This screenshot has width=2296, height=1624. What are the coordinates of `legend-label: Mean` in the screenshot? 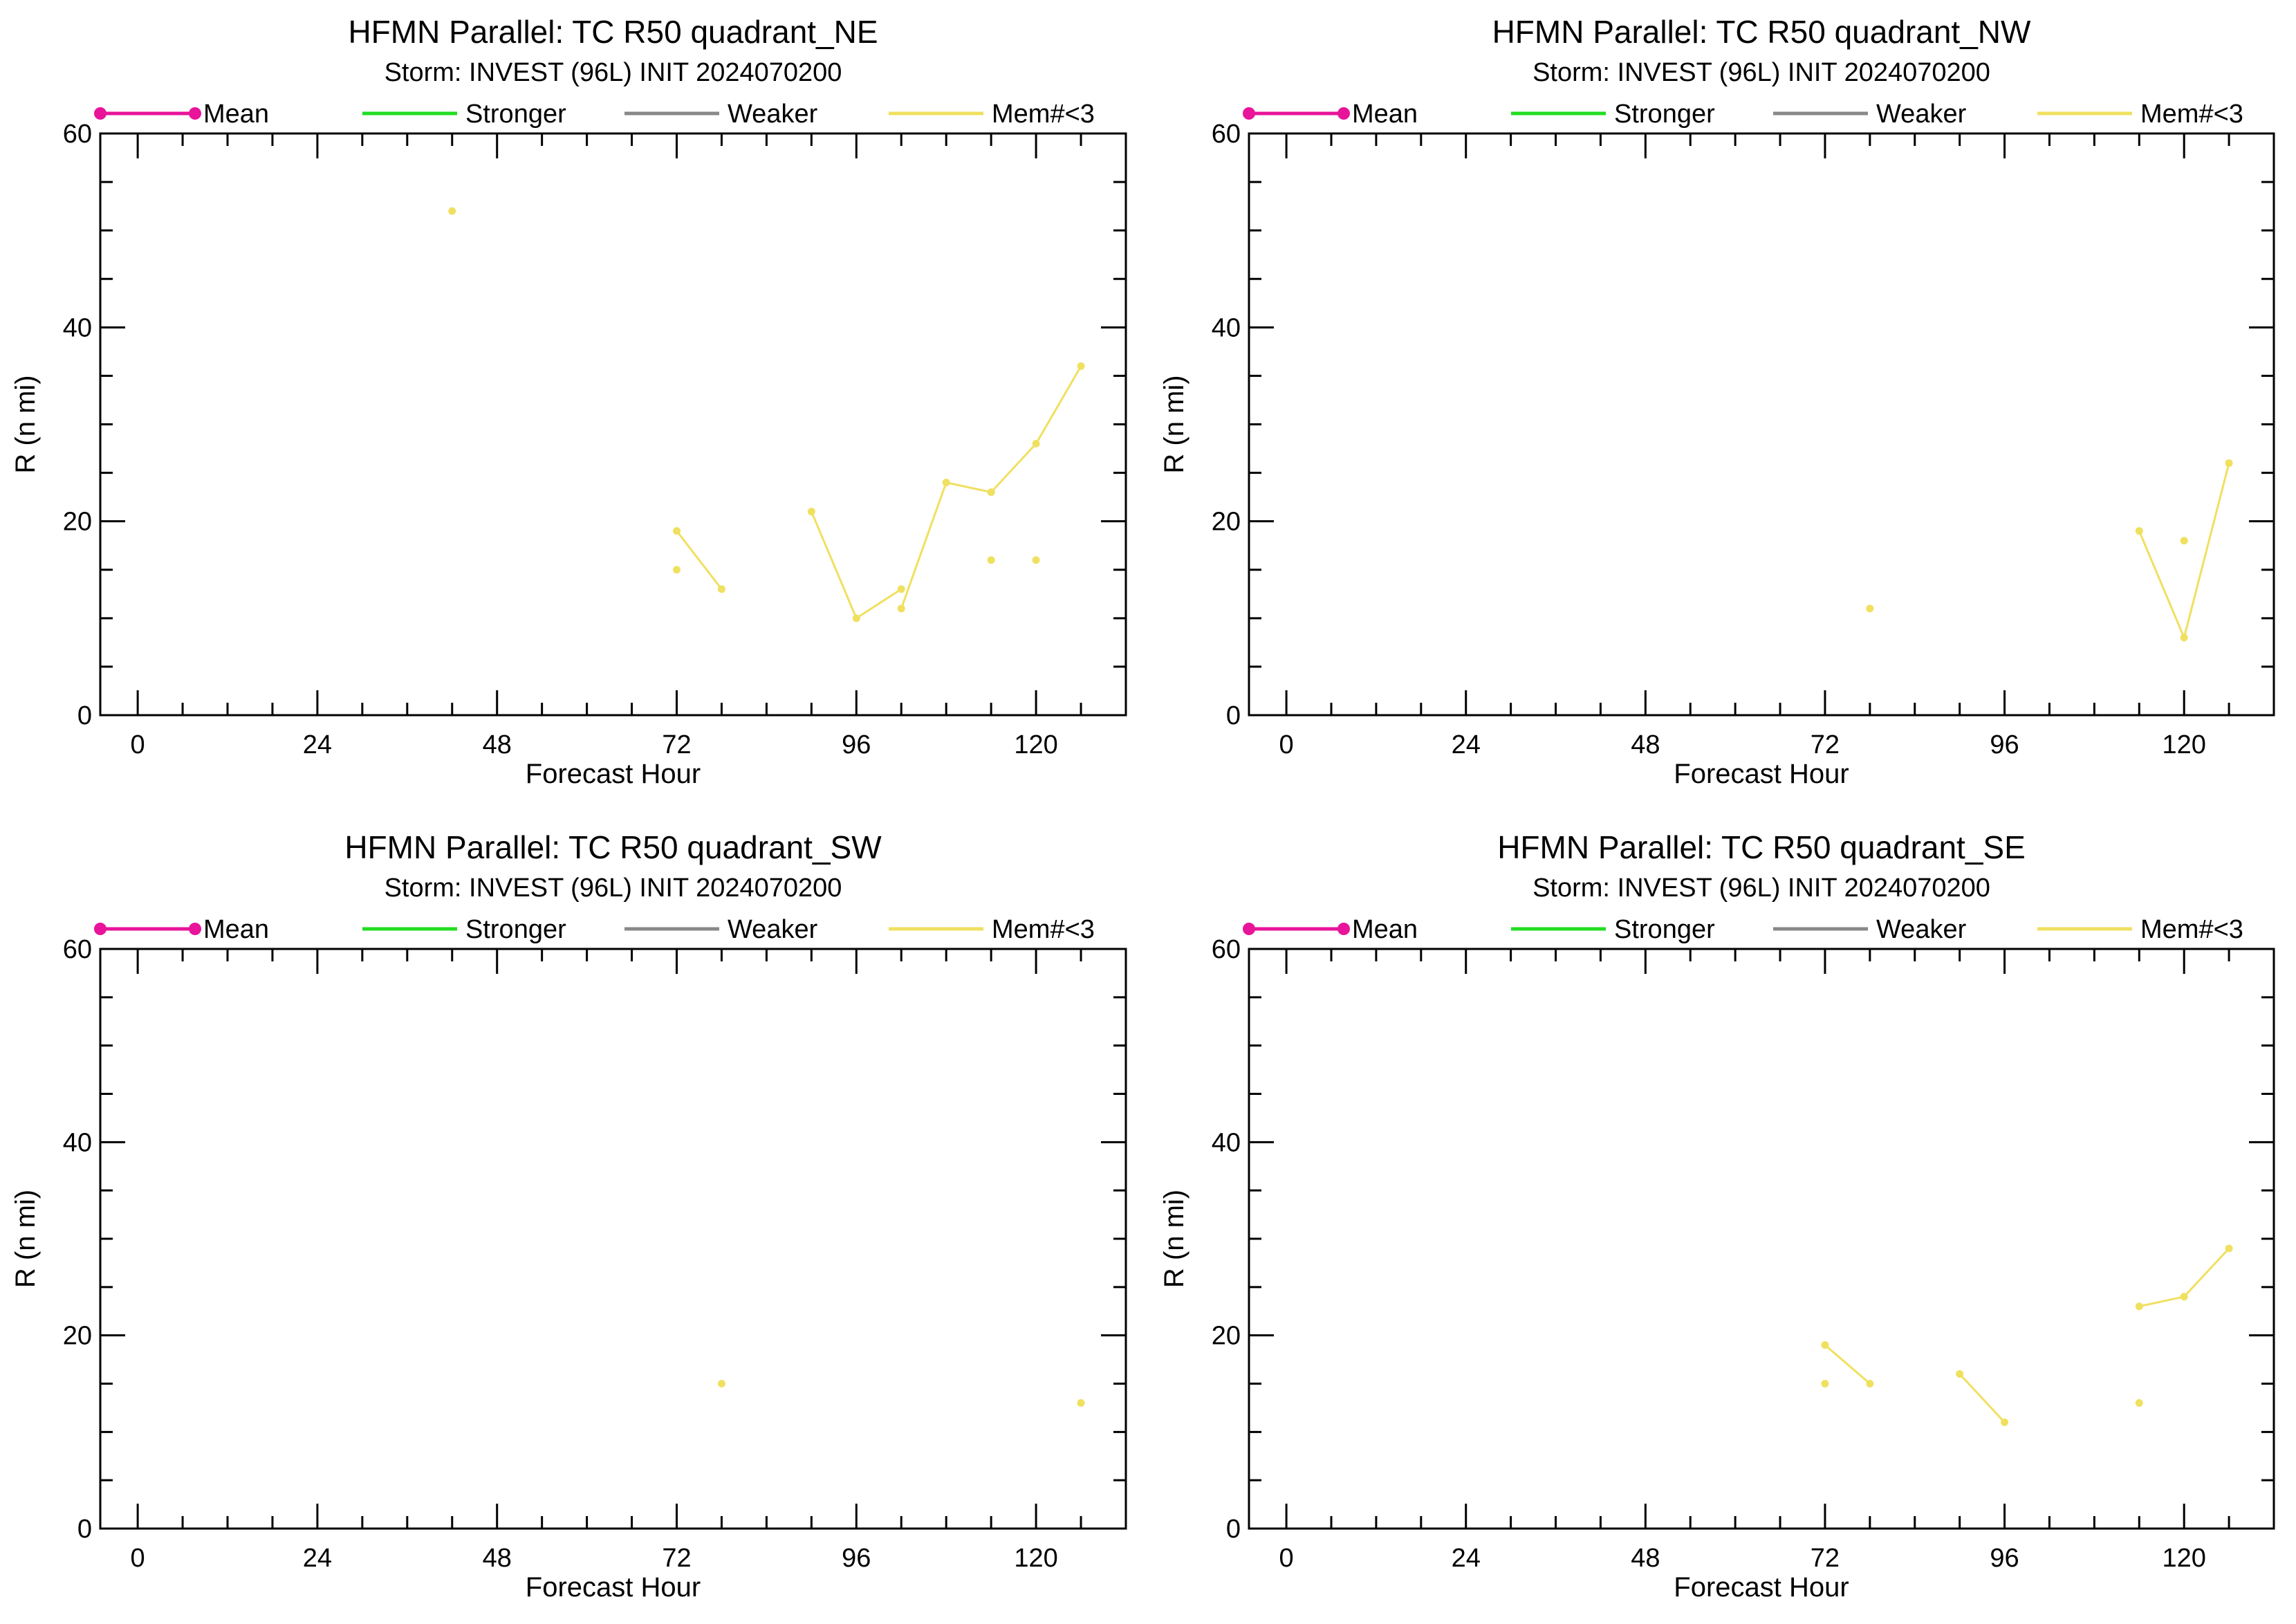 It's located at (236, 114).